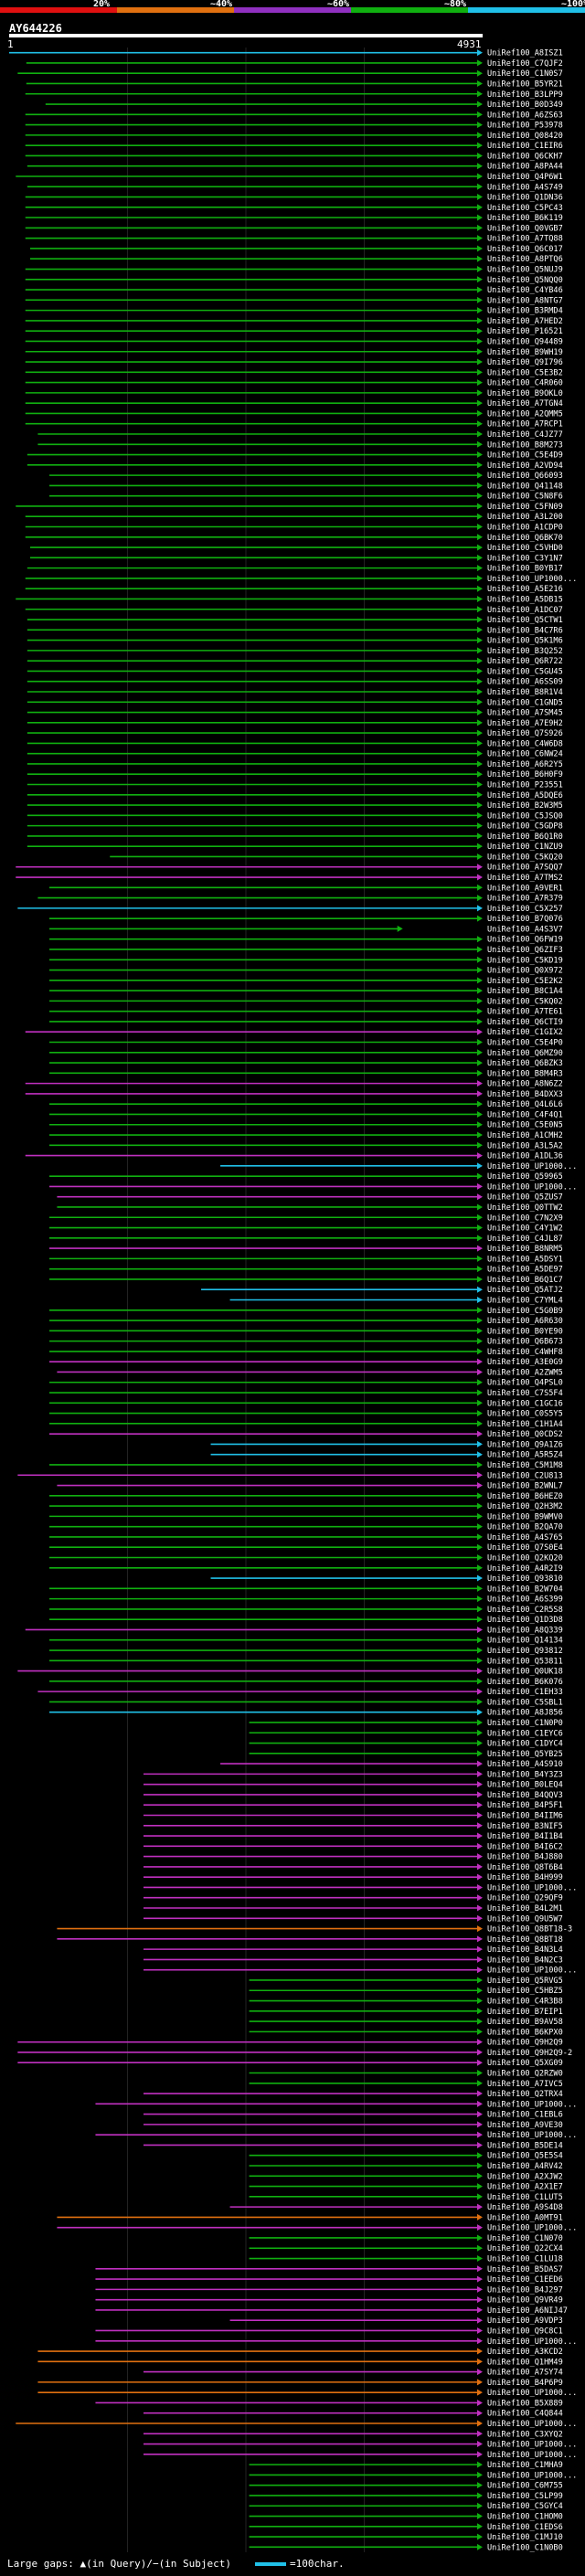 The image size is (585, 2576). Describe the element at coordinates (406, 1723) in the screenshot. I see `alignment-row: UniRef100_C1N0P0` at that location.